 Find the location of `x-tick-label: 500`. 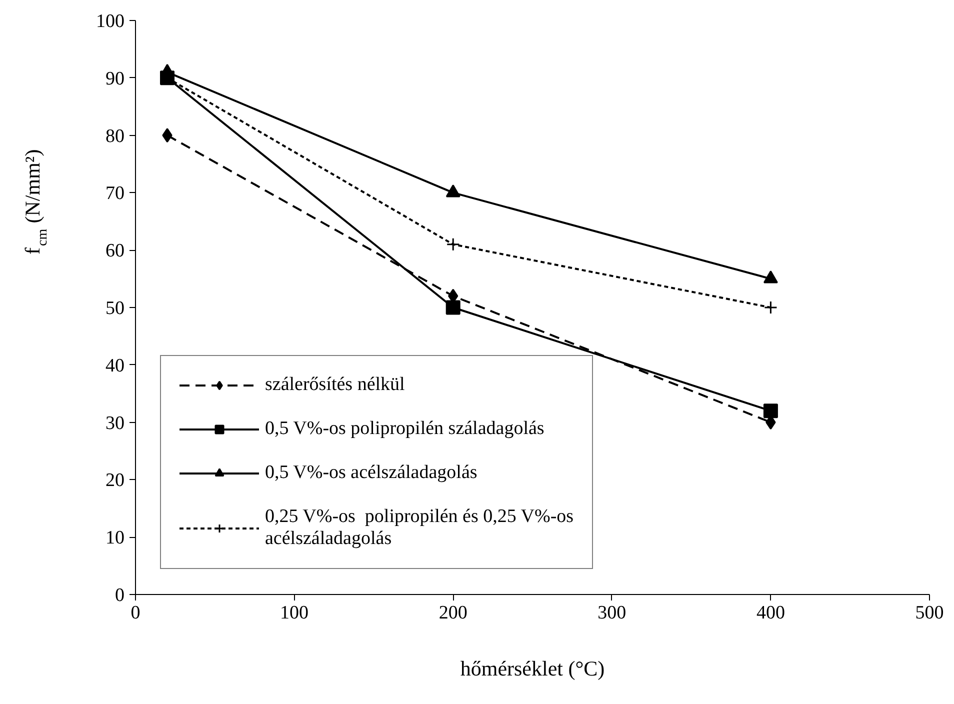

x-tick-label: 500 is located at coordinates (929, 613).